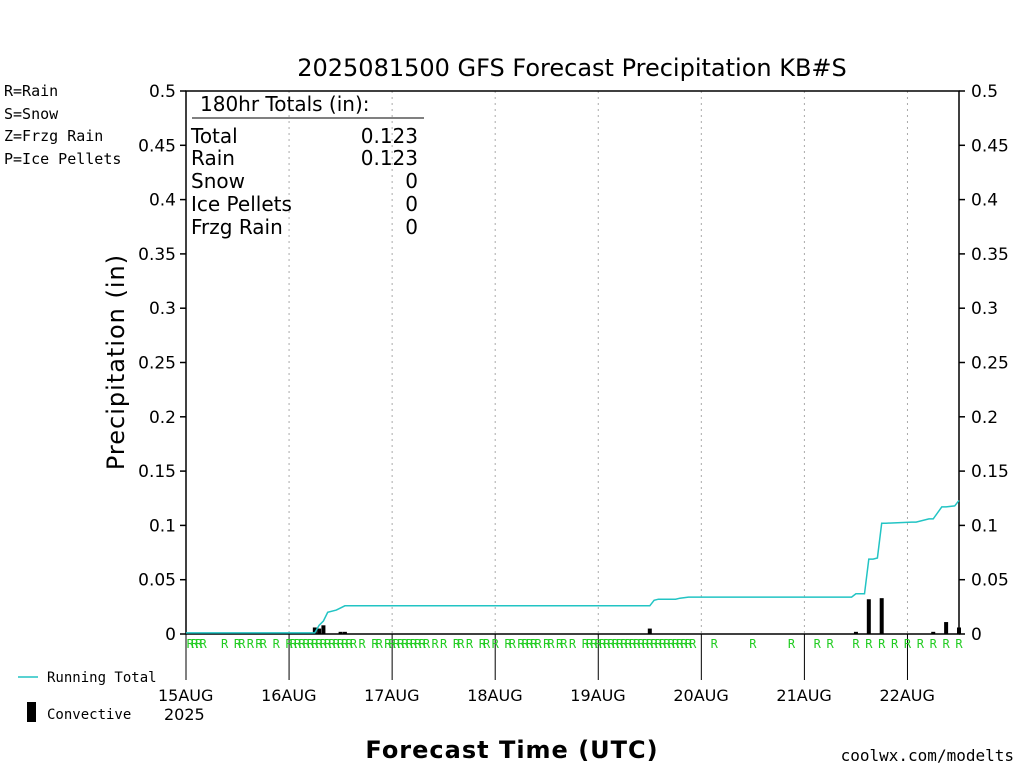 The image size is (1024, 768). Describe the element at coordinates (389, 136) in the screenshot. I see `totals-value-total: 0.123` at that location.